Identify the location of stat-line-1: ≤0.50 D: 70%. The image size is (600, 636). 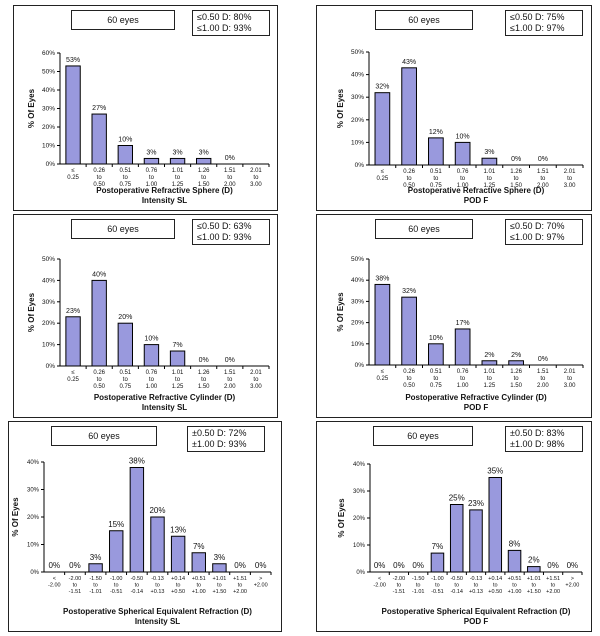
(537, 226).